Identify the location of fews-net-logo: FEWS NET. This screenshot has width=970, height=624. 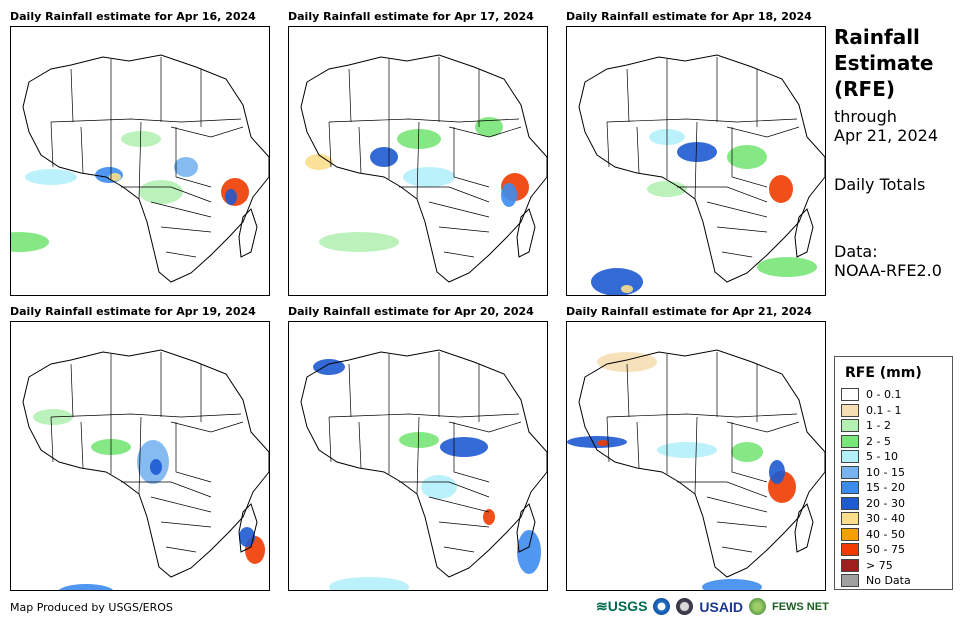
(800, 606).